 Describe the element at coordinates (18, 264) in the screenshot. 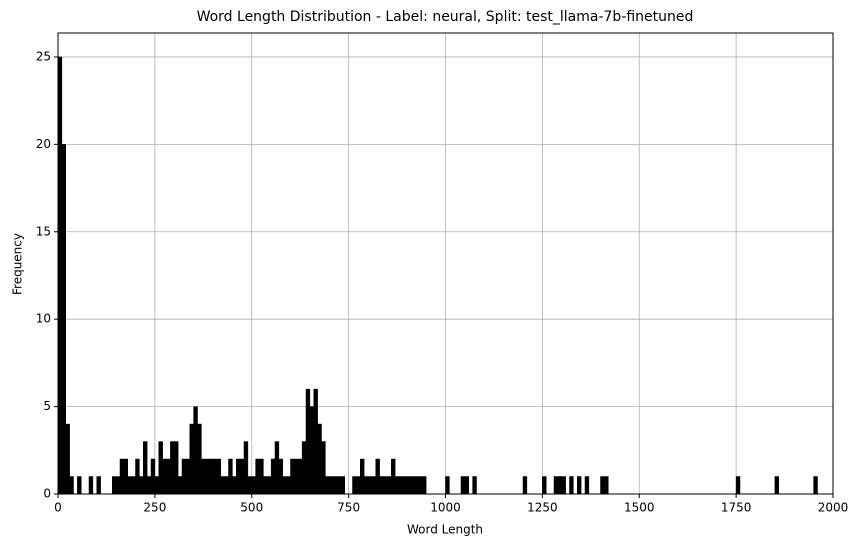

I see `y-axis-label: Frequency` at that location.